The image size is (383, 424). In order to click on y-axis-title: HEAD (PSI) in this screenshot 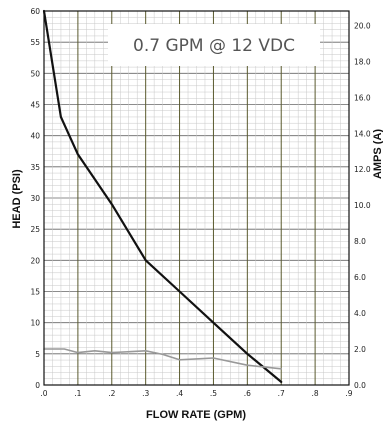, I will do `click(17, 199)`.